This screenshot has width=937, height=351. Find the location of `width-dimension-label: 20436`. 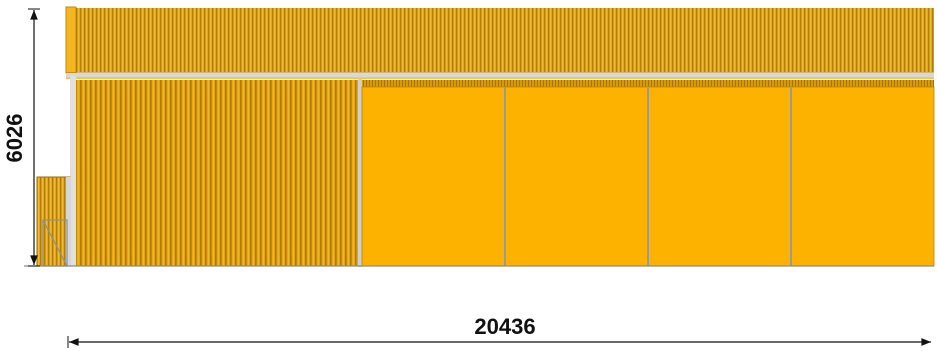

width-dimension-label: 20436 is located at coordinates (504, 326).